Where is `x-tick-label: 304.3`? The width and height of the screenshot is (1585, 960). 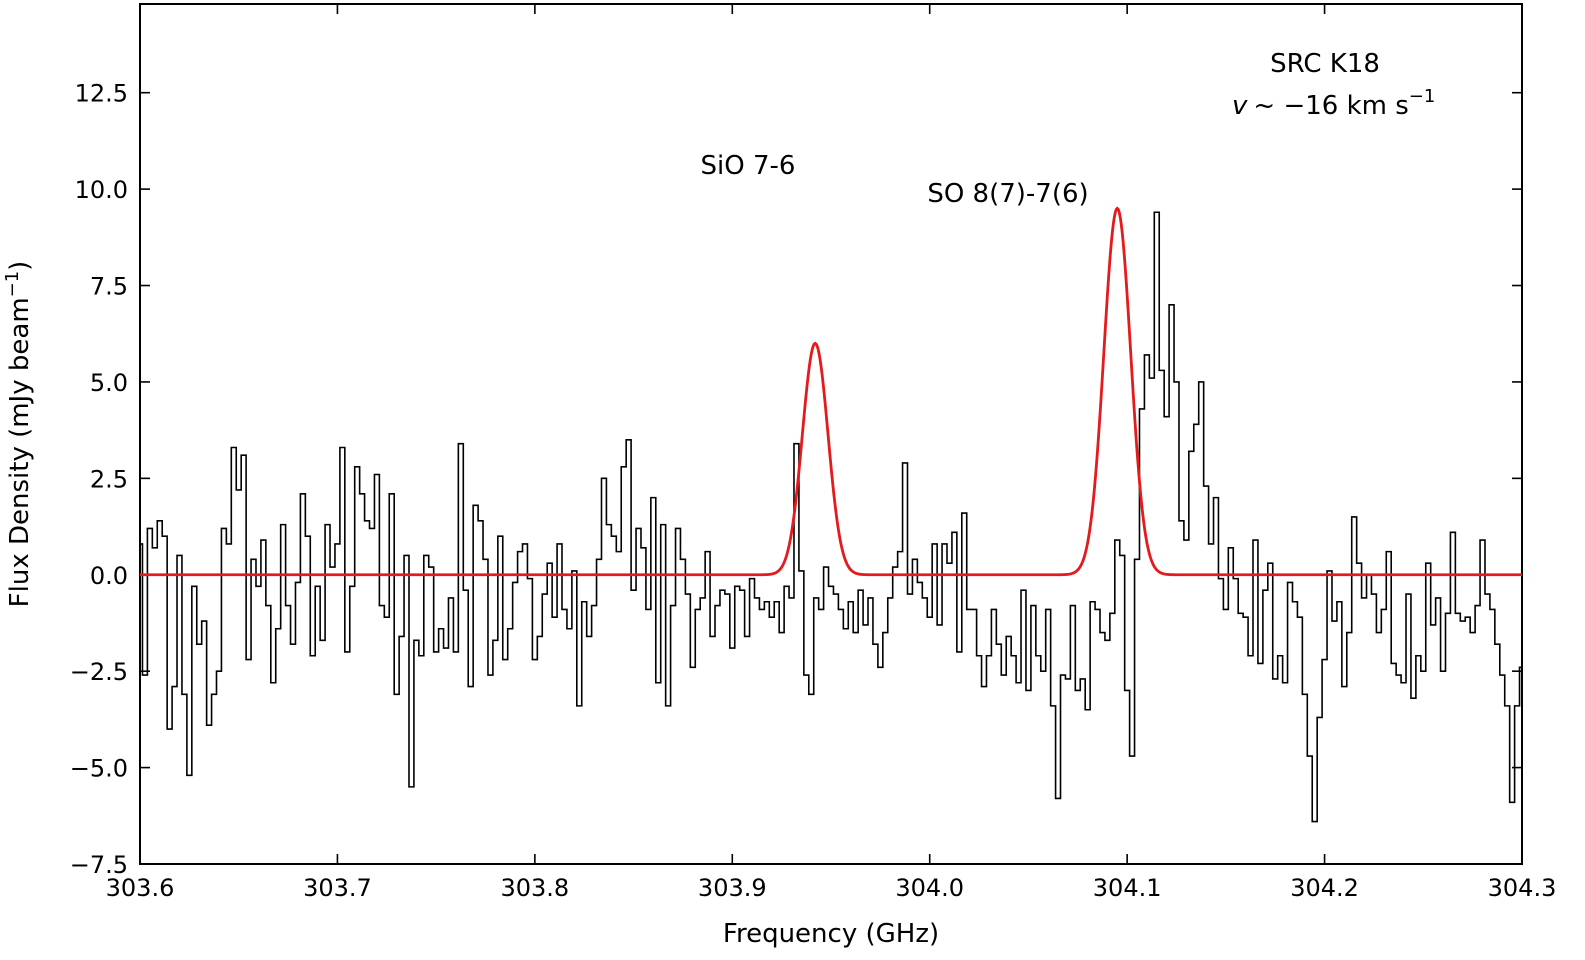
x-tick-label: 304.3 is located at coordinates (1522, 888).